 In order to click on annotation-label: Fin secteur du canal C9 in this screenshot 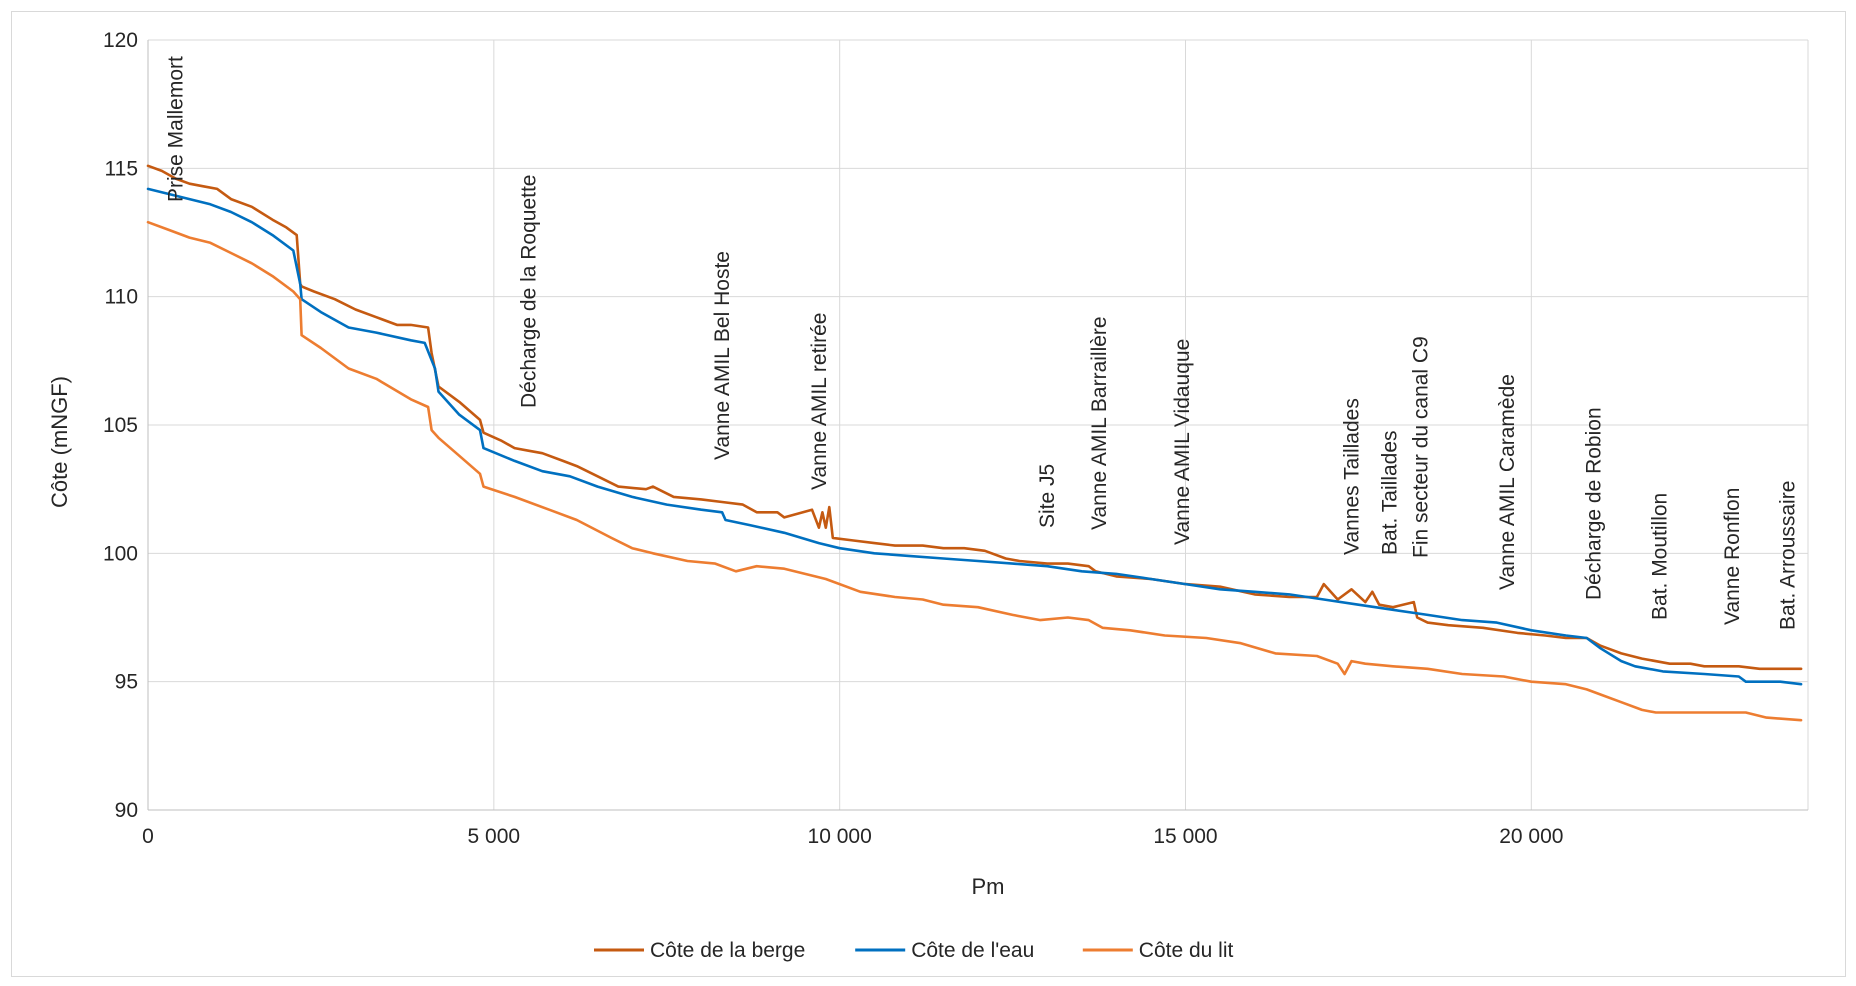, I will do `click(1421, 447)`.